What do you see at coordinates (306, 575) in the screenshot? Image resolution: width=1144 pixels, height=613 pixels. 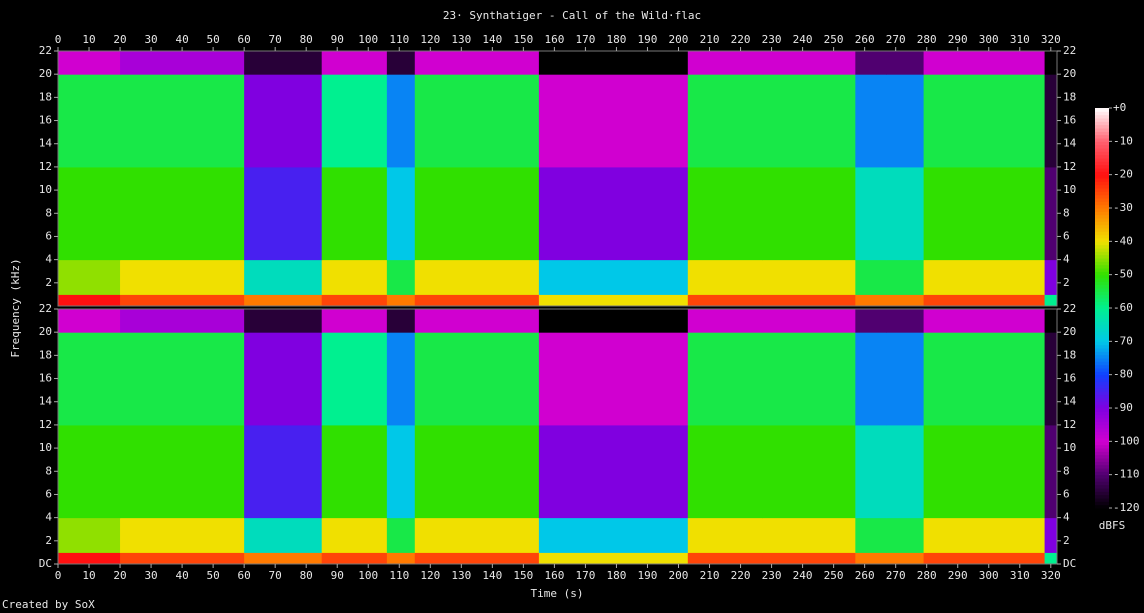 I see `x-tick-label: 80` at bounding box center [306, 575].